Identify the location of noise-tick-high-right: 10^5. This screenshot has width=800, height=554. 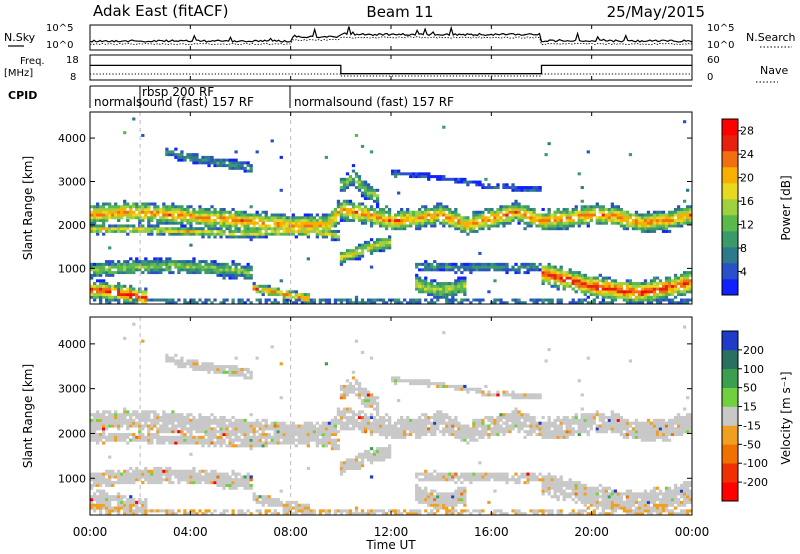
(720, 28).